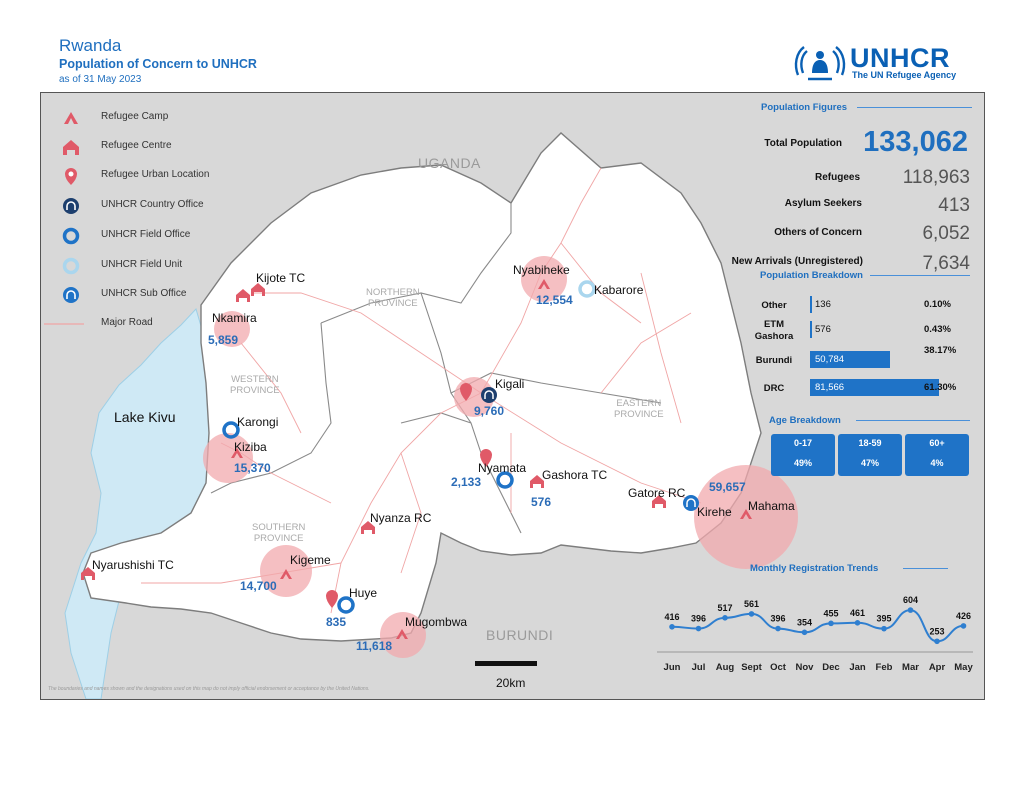  I want to click on asylum-seekers-value: 413, so click(954, 205).